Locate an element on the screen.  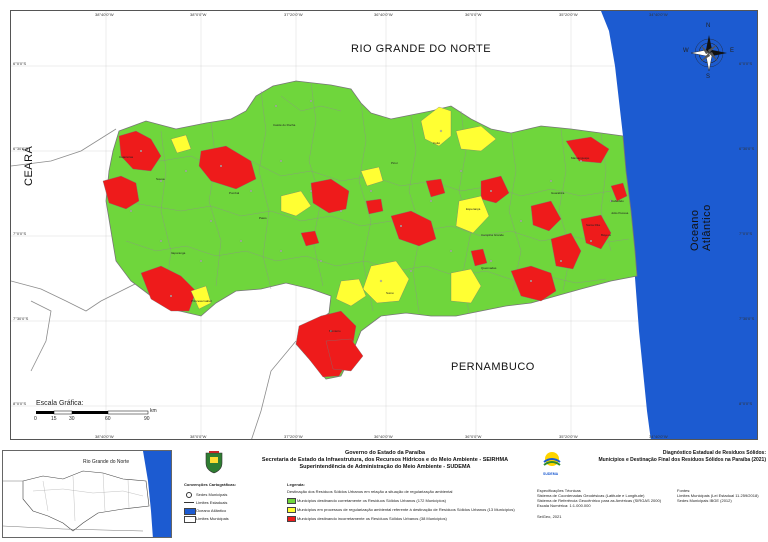
municipality-label: Picuí is located at coordinates (394, 163).